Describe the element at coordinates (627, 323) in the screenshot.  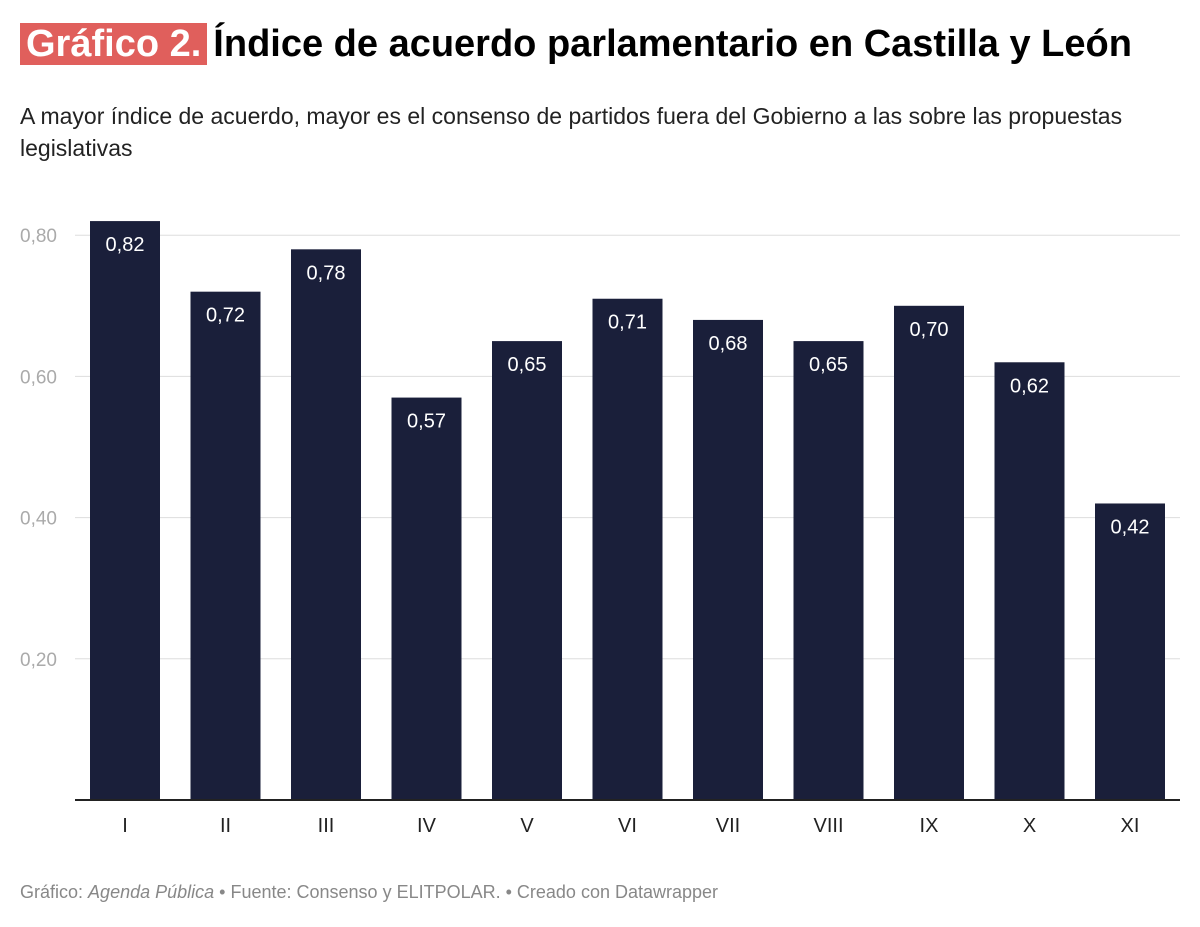
I see `bar-value-label: 0,71` at that location.